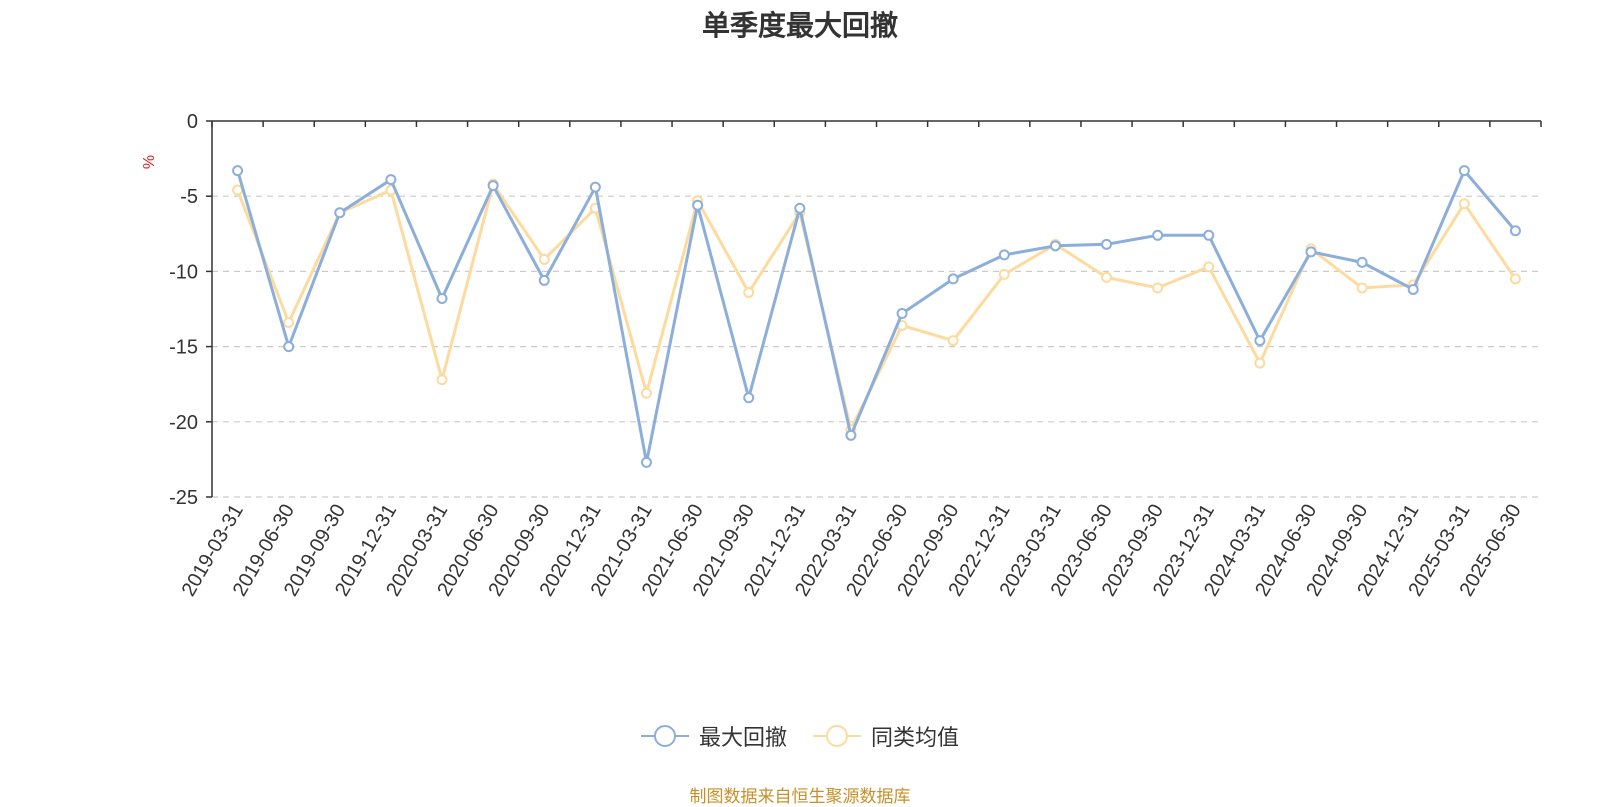 This screenshot has width=1600, height=807. I want to click on legend-label-peer-average: 同类均值, so click(915, 738).